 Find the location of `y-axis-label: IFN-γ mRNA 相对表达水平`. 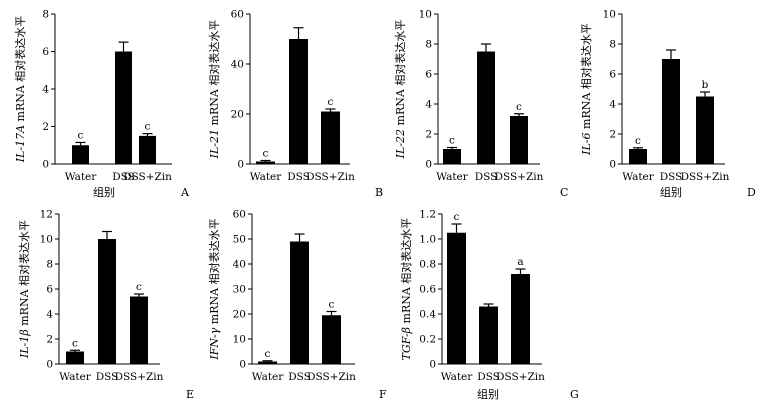

y-axis-label: IFN-γ mRNA 相对表达水平 is located at coordinates (214, 289).